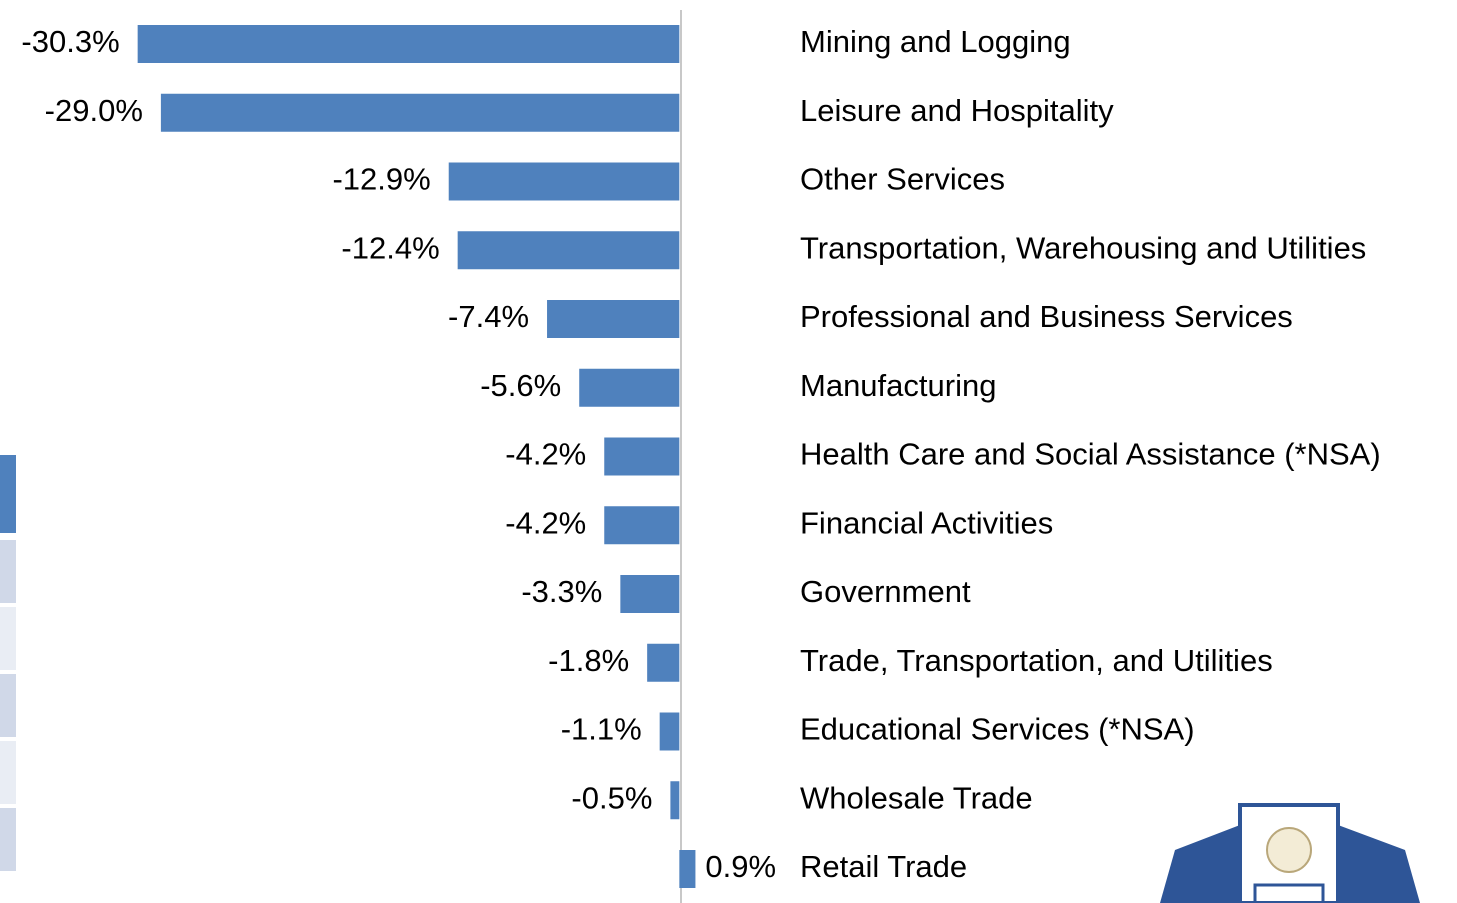 This screenshot has width=1457, height=903. What do you see at coordinates (611, 797) in the screenshot?
I see `value-label: -0.5%` at bounding box center [611, 797].